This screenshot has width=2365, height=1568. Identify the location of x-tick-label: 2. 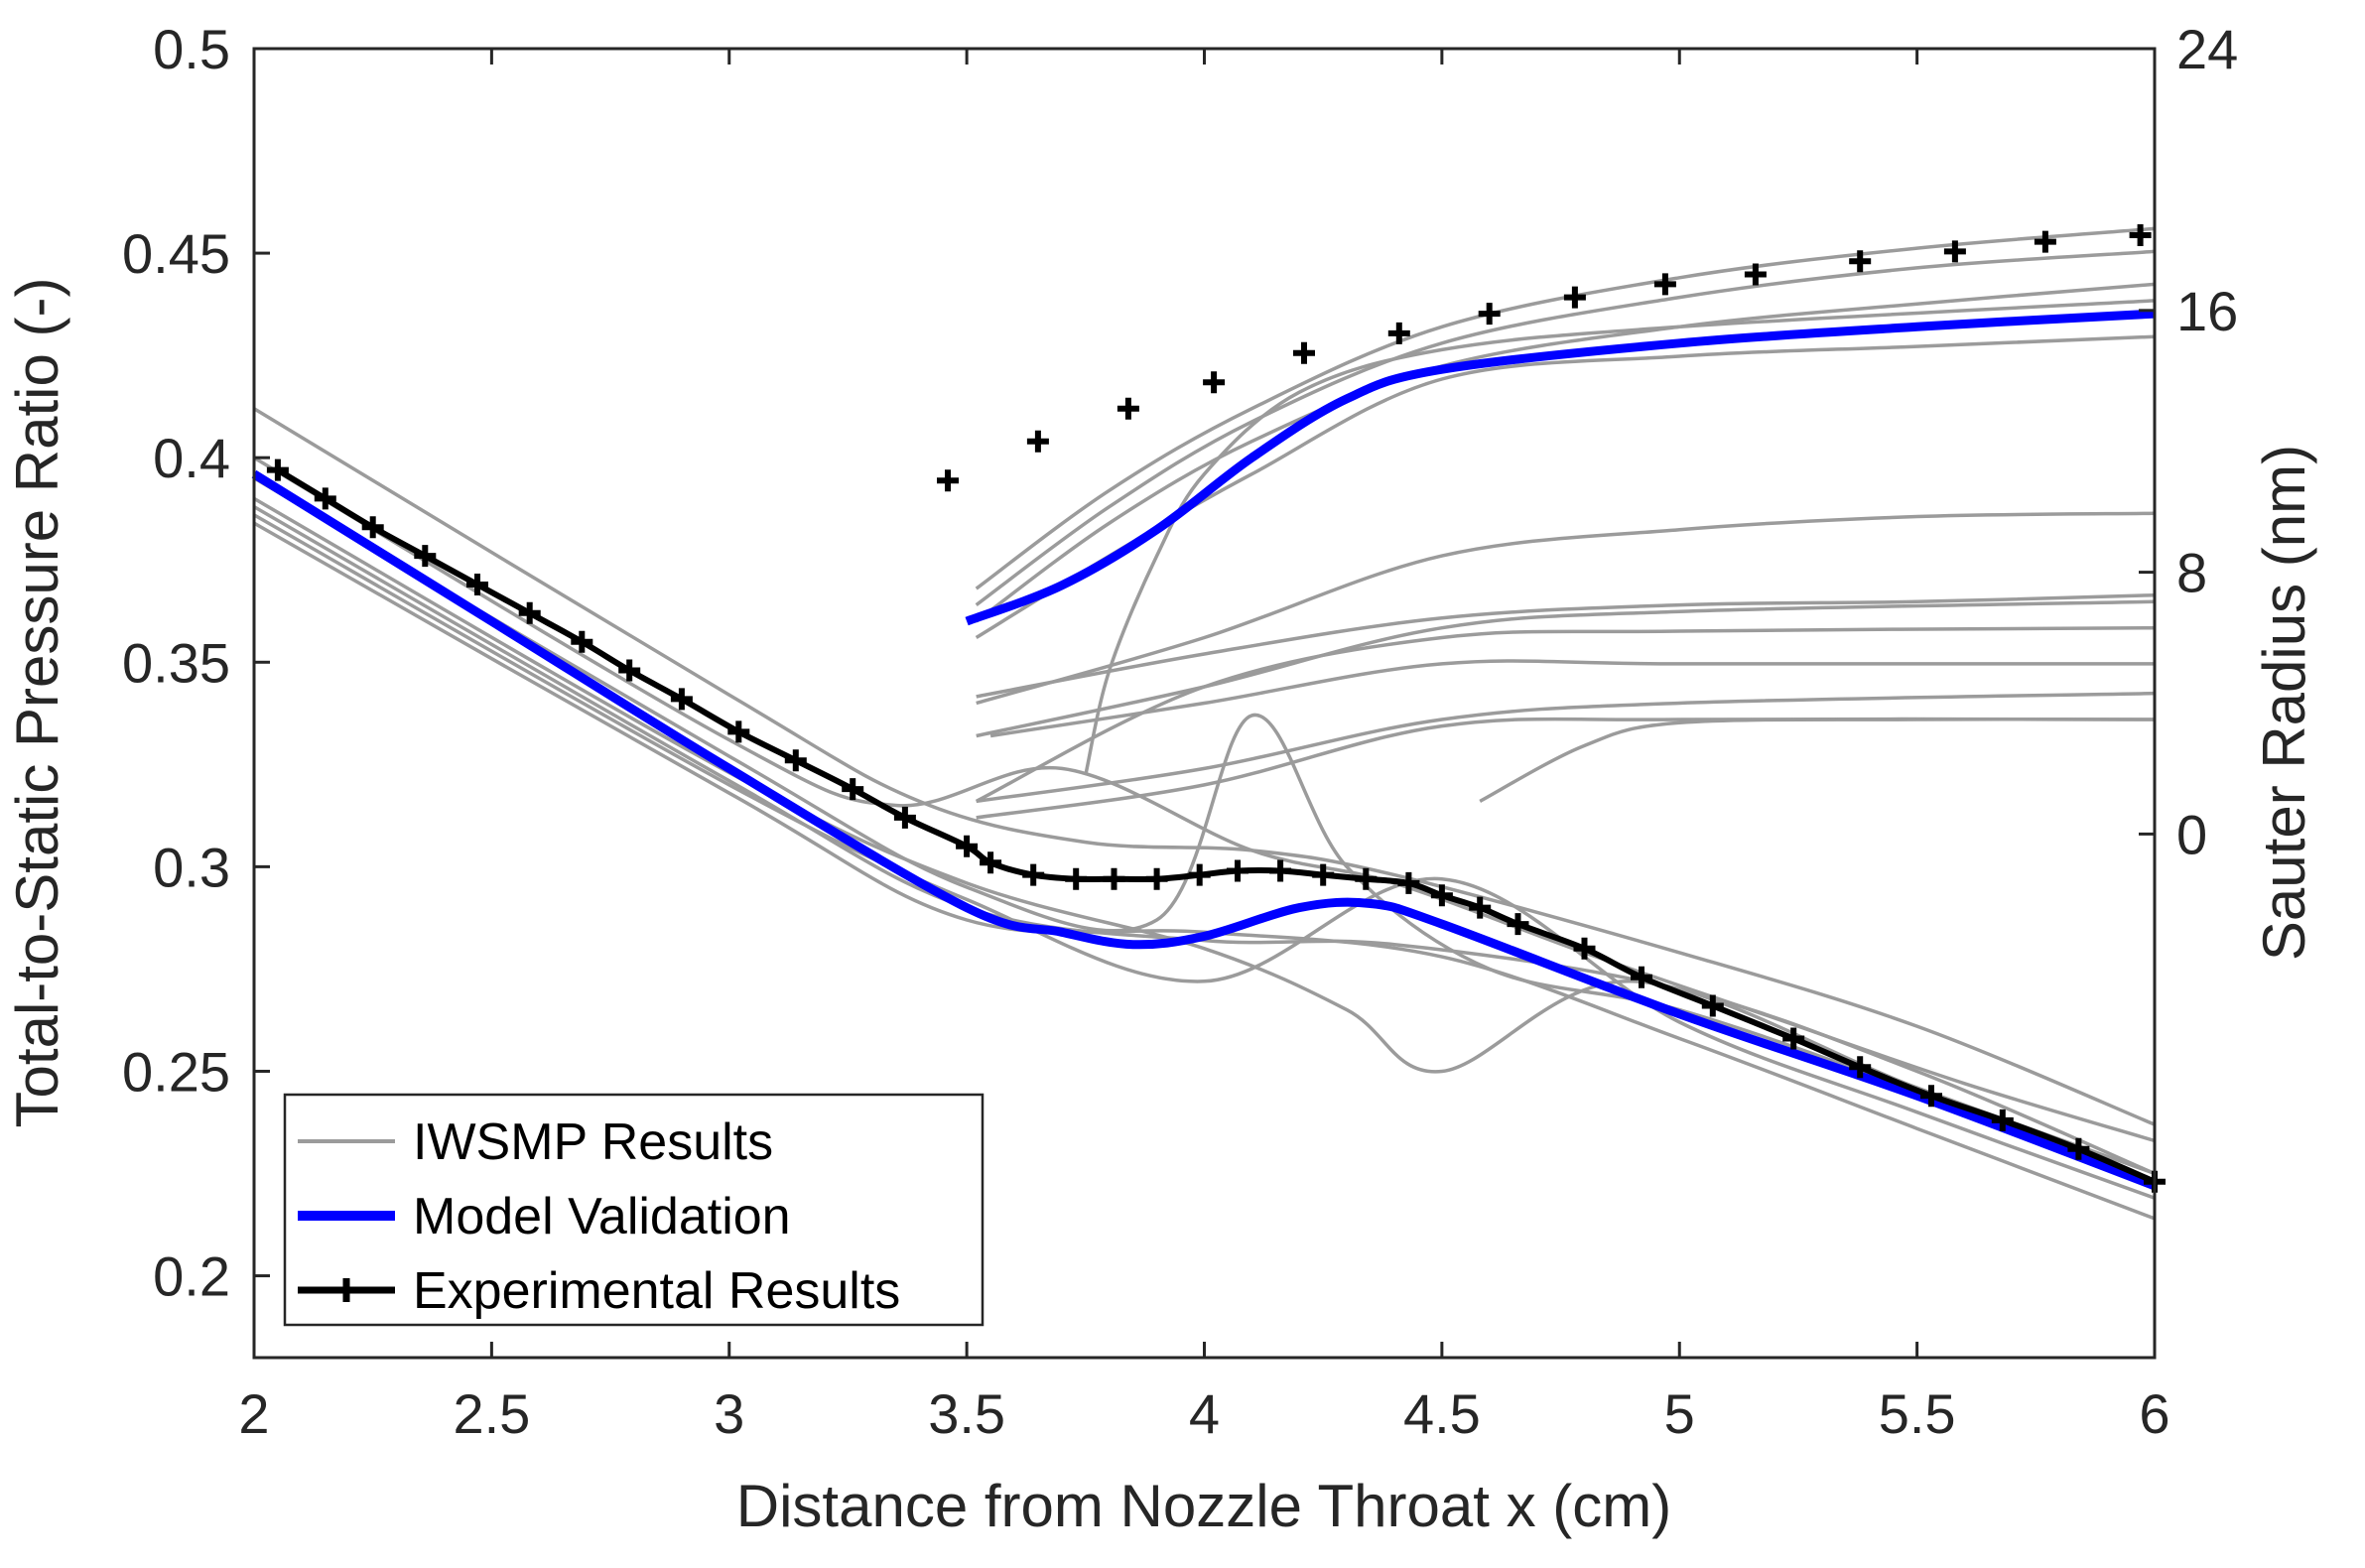
(253, 1413).